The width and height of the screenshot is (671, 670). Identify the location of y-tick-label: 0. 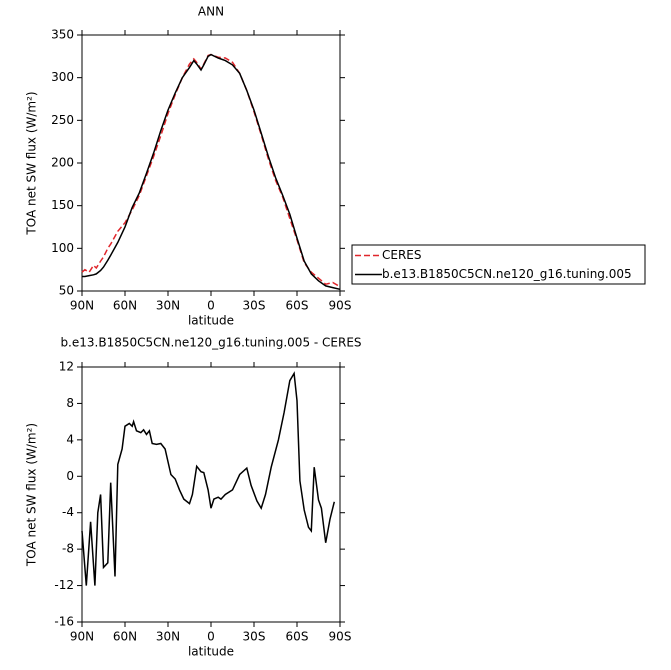
(70, 476).